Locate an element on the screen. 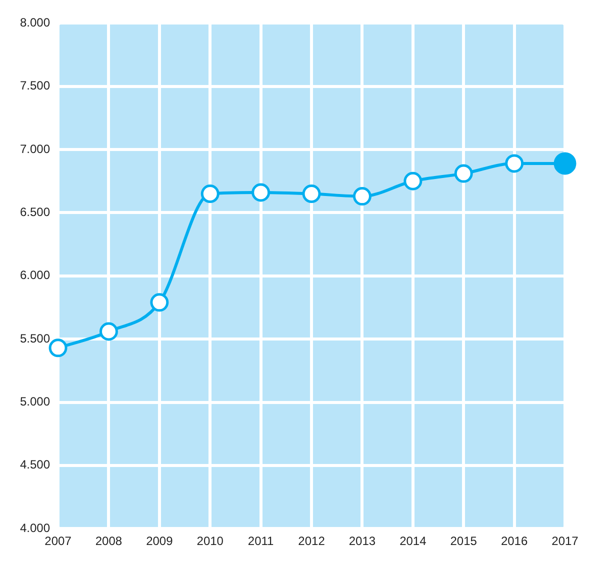 The height and width of the screenshot is (563, 595). y-tick-label: 6.000 is located at coordinates (35, 275).